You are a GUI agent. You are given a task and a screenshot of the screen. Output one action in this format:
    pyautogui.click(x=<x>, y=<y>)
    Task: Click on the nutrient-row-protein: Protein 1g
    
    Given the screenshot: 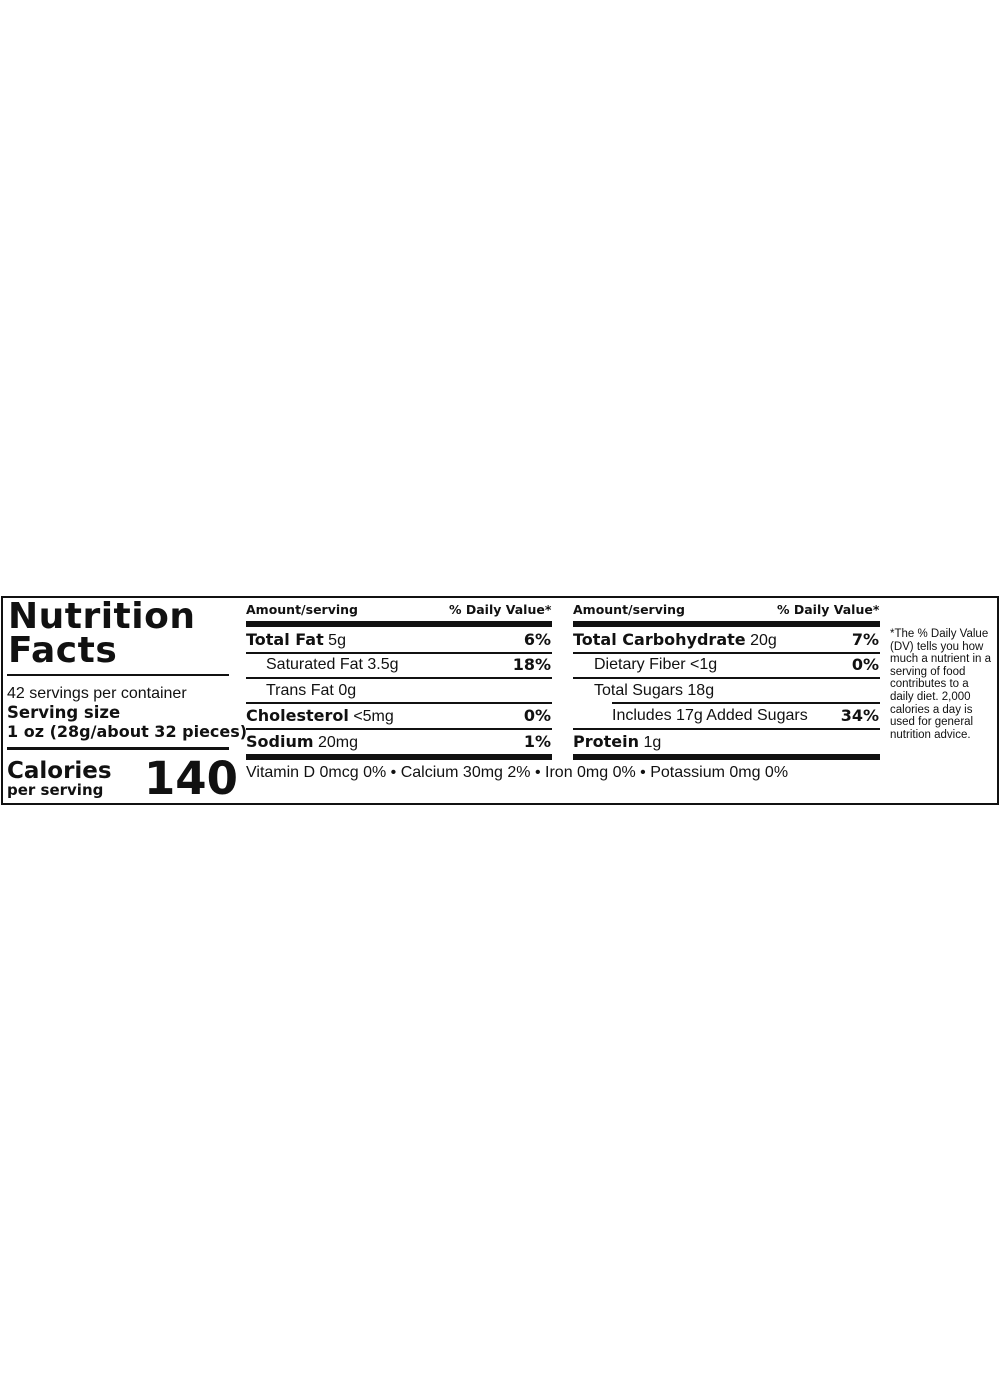 What is the action you would take?
    pyautogui.click(x=726, y=742)
    